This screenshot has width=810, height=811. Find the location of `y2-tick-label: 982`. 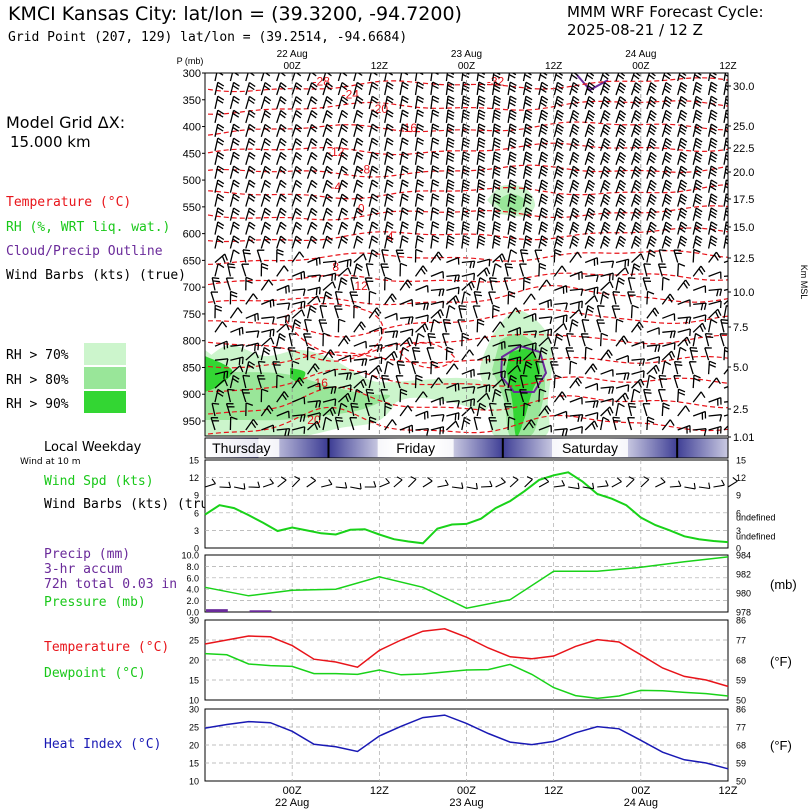

y2-tick-label: 982 is located at coordinates (743, 575).